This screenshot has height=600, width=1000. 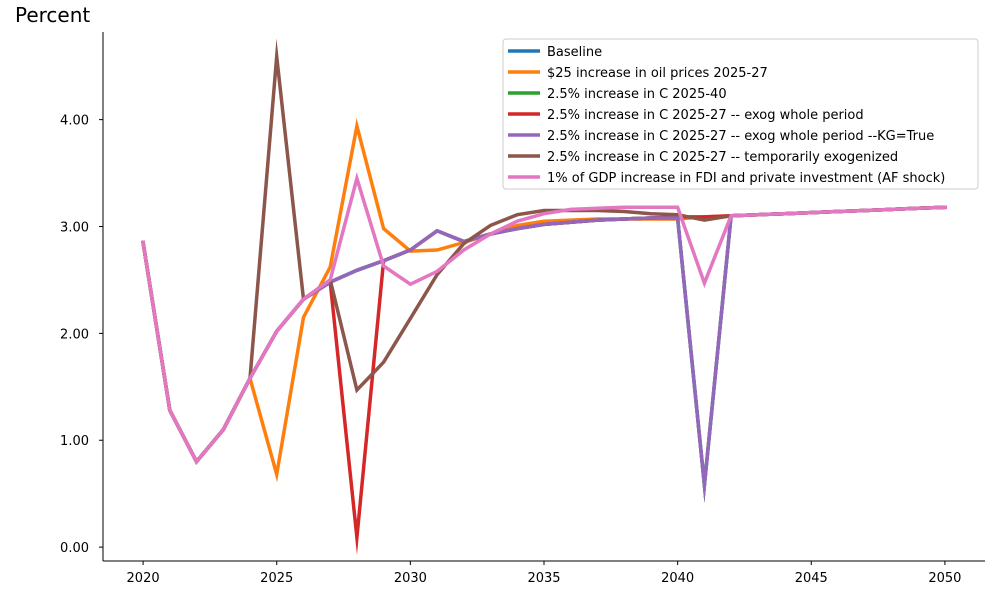 What do you see at coordinates (74, 334) in the screenshot?
I see `y-tick-label: 2.00` at bounding box center [74, 334].